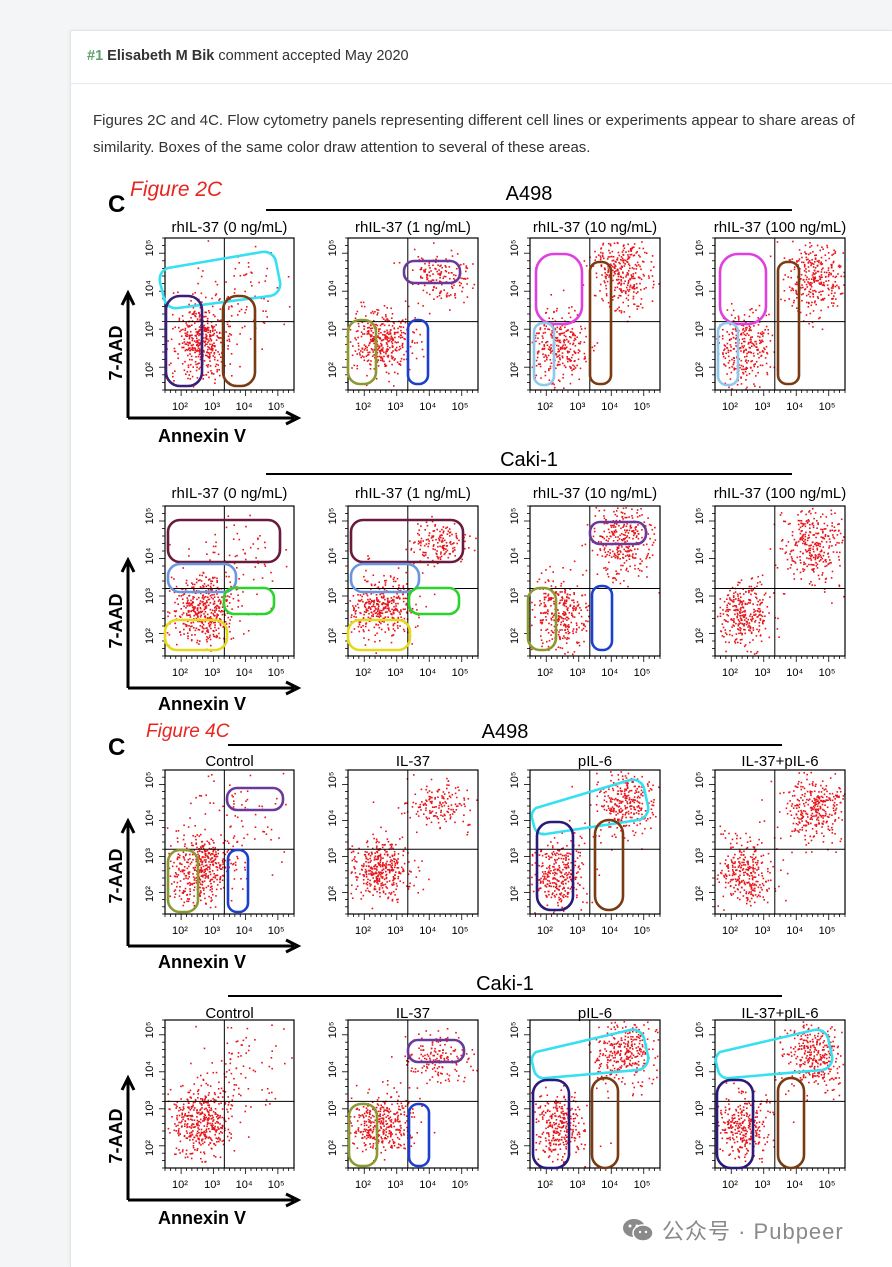 Image resolution: width=892 pixels, height=1267 pixels. I want to click on comment-author-link: Elisabeth M Bik, so click(160, 56).